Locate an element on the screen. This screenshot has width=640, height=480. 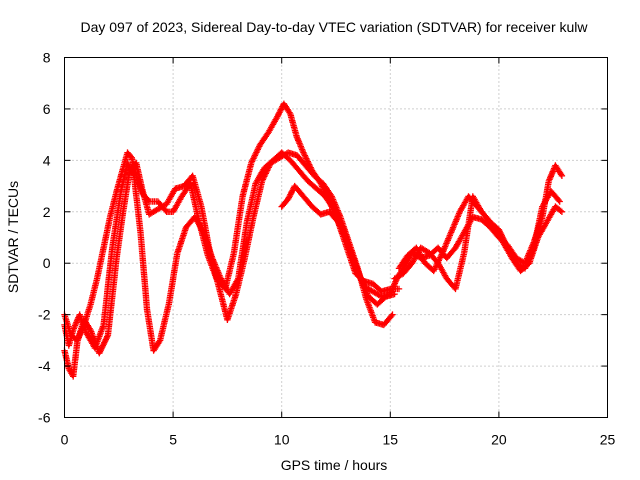
x-tick-label: 0 is located at coordinates (65, 440).